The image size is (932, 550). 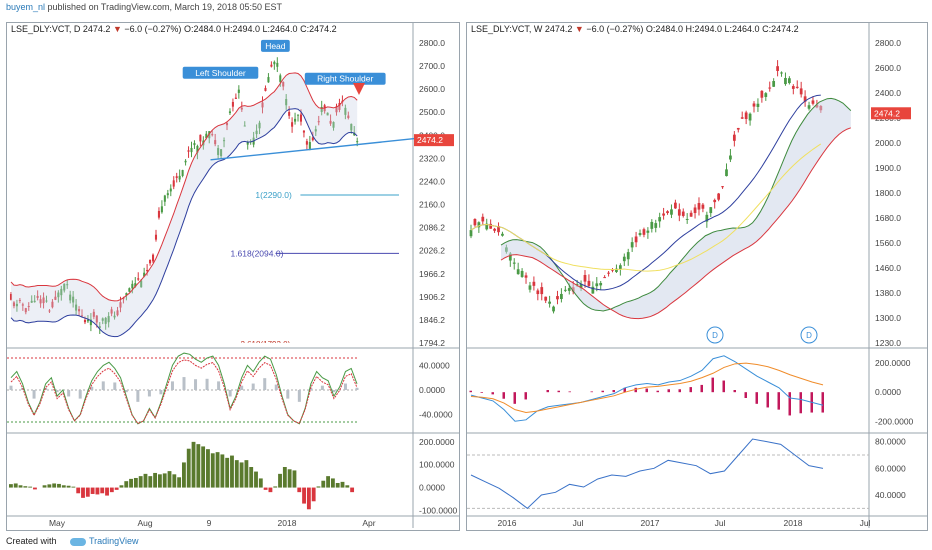 What do you see at coordinates (466, 541) in the screenshot?
I see `footer: Created with TradingView` at bounding box center [466, 541].